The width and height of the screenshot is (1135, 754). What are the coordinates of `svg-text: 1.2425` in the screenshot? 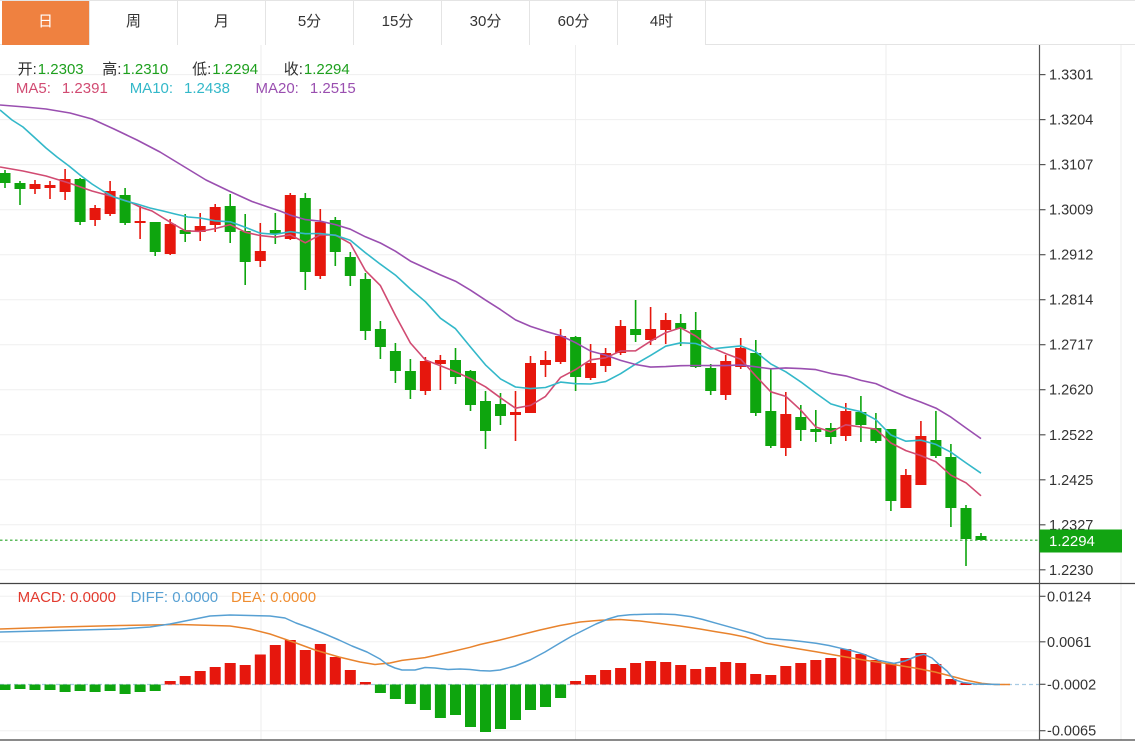 It's located at (1071, 481).